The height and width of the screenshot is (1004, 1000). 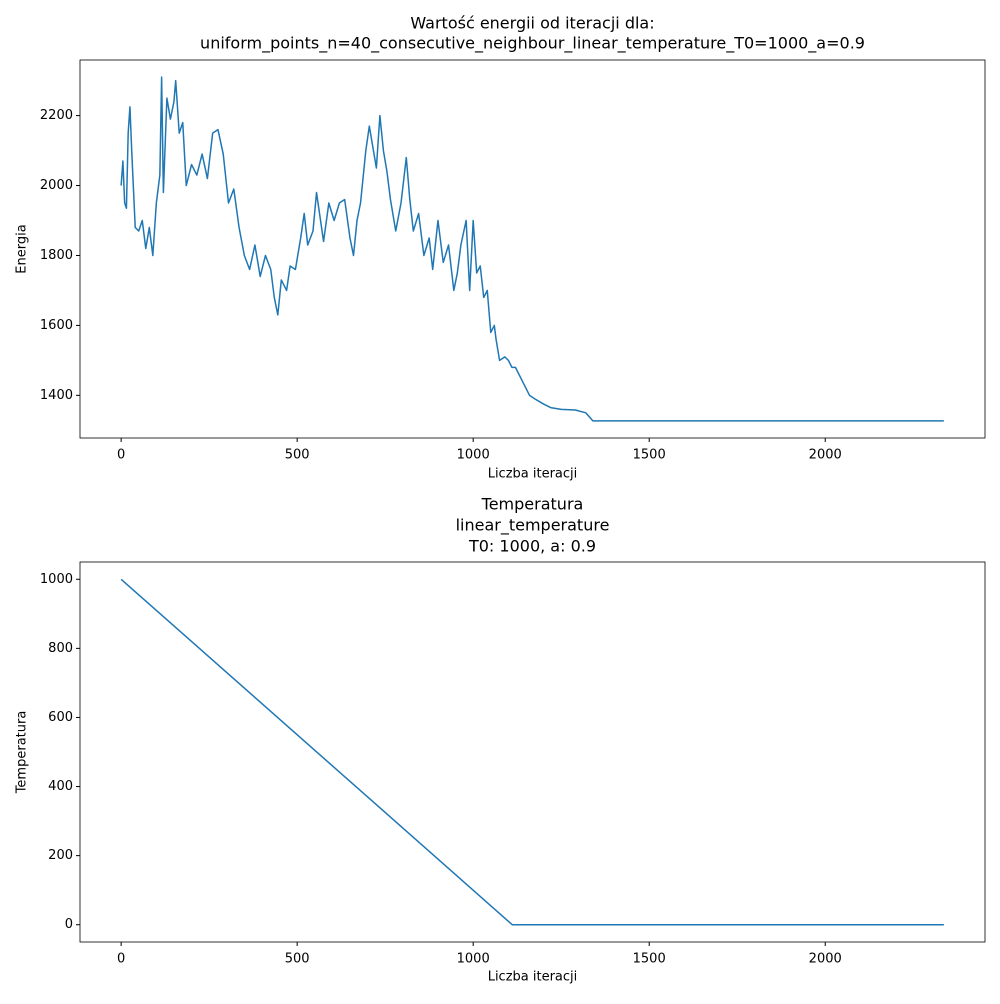 I want to click on y-tick-label: 2200, so click(x=56, y=115).